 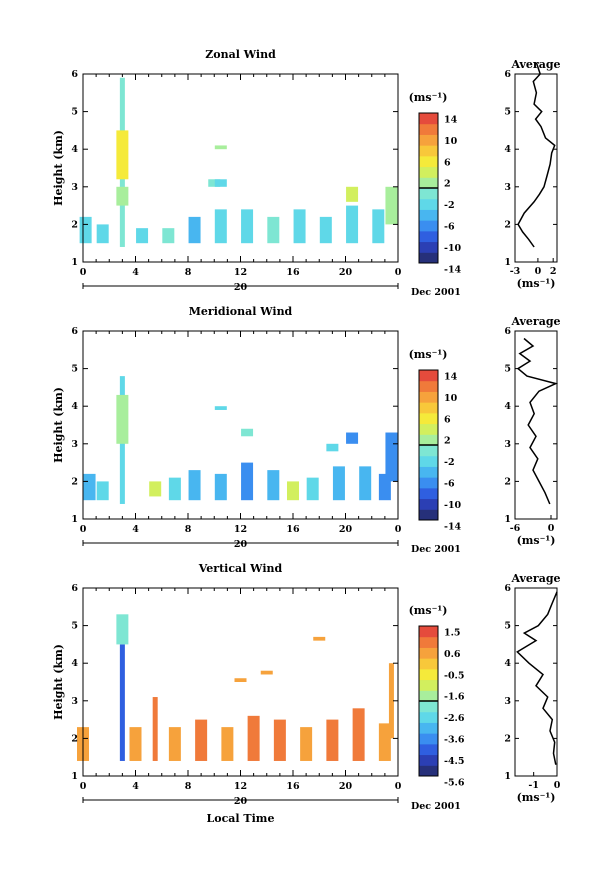 What do you see at coordinates (74, 701) in the screenshot?
I see `y-tick-label: 3` at bounding box center [74, 701].